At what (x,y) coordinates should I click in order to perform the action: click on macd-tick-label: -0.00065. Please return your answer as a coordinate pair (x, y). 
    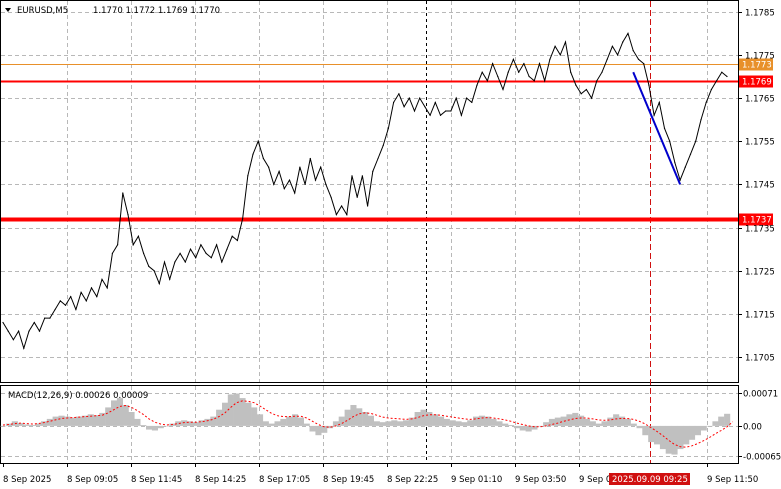
    Looking at the image, I should click on (762, 458).